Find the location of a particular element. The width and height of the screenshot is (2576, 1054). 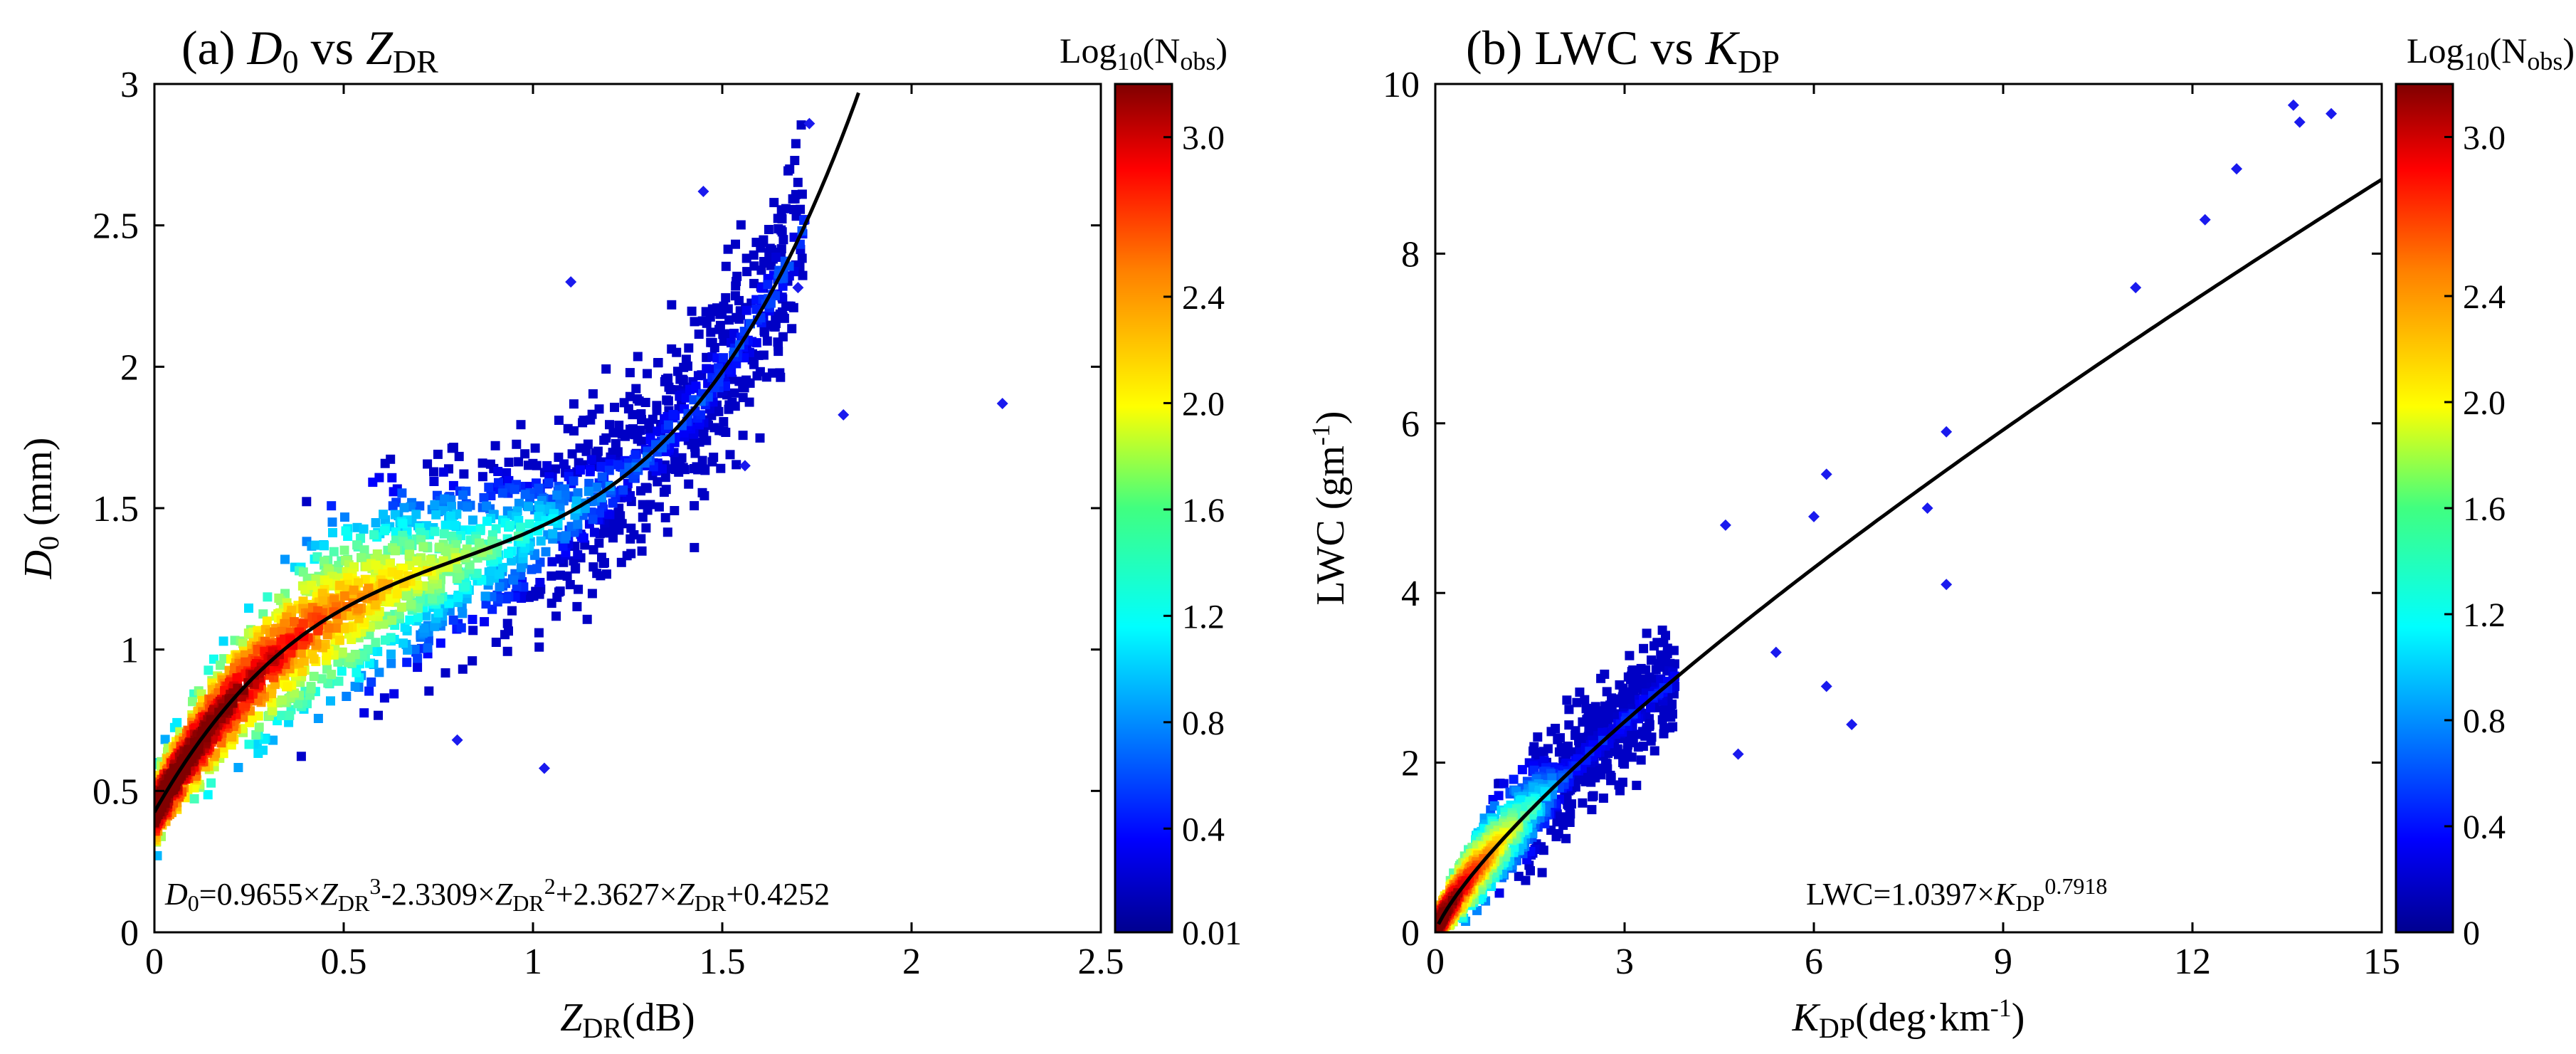

y-tick-label: 0 is located at coordinates (1410, 933).